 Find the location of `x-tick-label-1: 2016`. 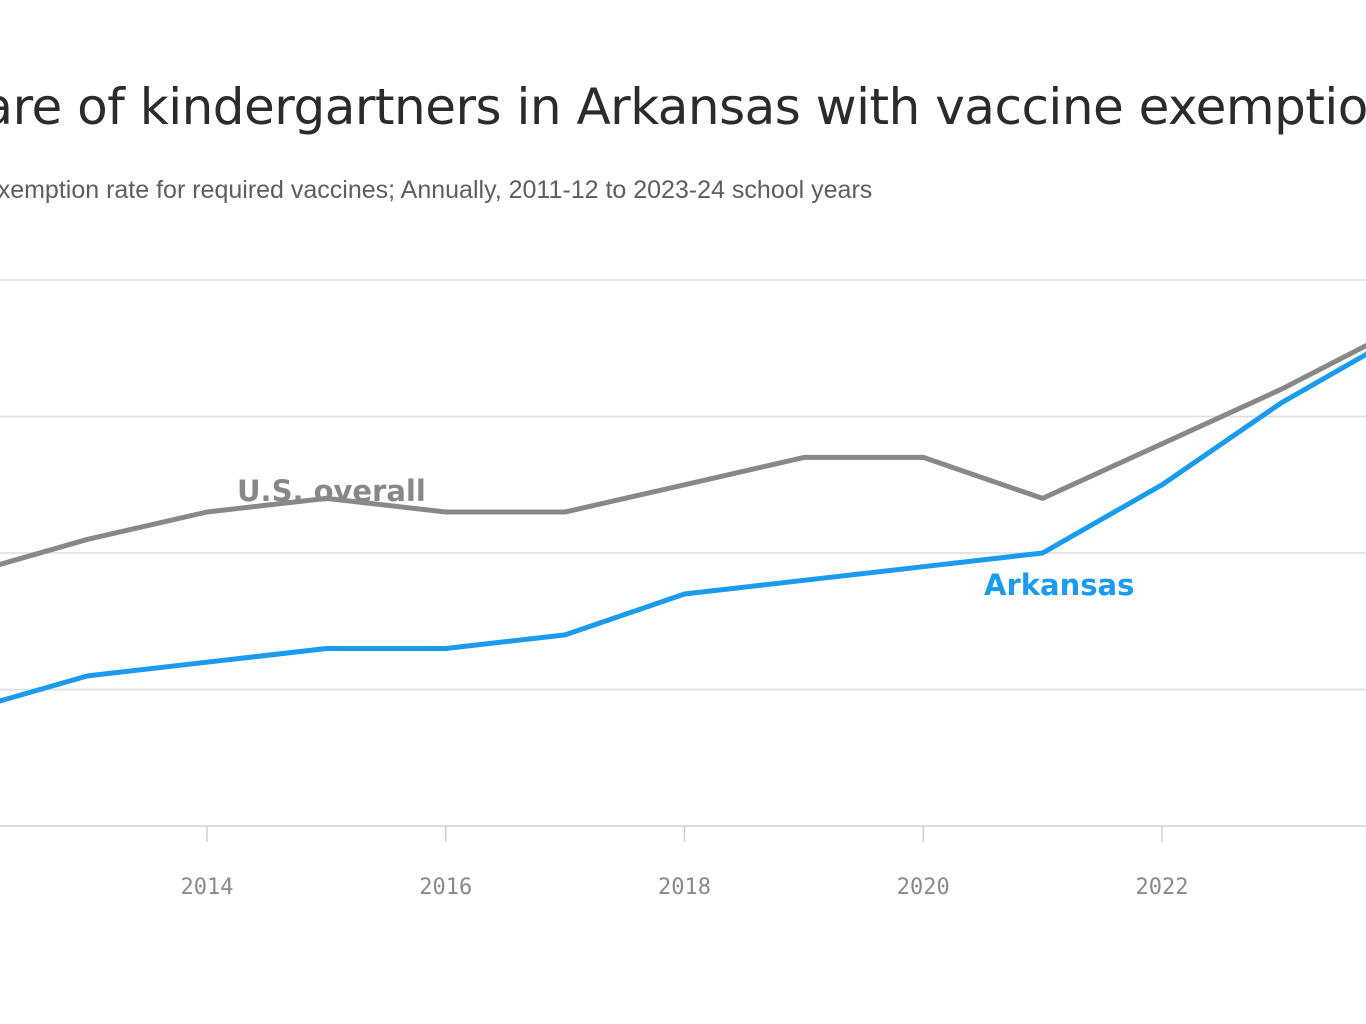

x-tick-label-1: 2016 is located at coordinates (445, 887).